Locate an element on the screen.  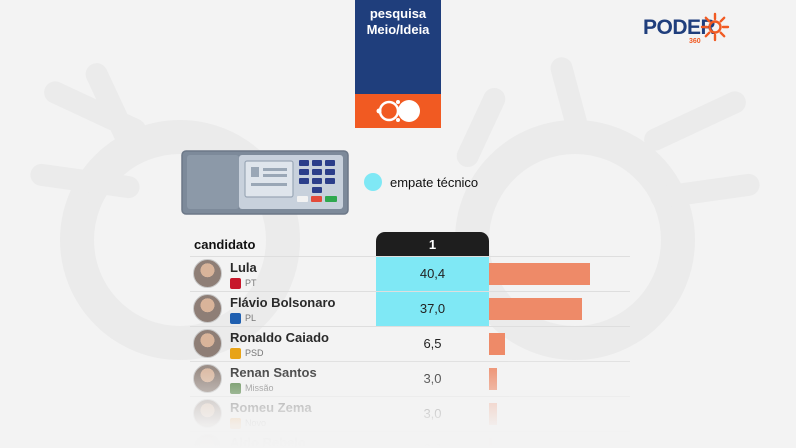
sun-icon is located at coordinates (715, 27).